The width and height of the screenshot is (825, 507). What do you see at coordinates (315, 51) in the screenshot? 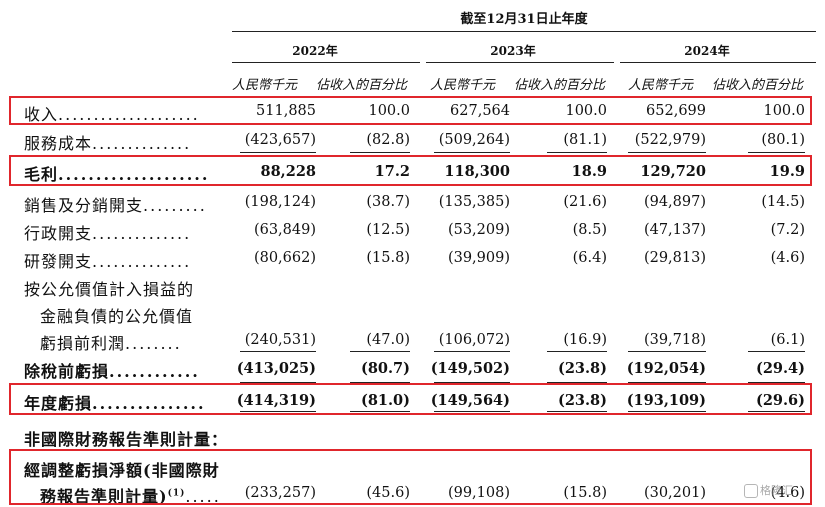
I see `year-2022: 2022年` at bounding box center [315, 51].